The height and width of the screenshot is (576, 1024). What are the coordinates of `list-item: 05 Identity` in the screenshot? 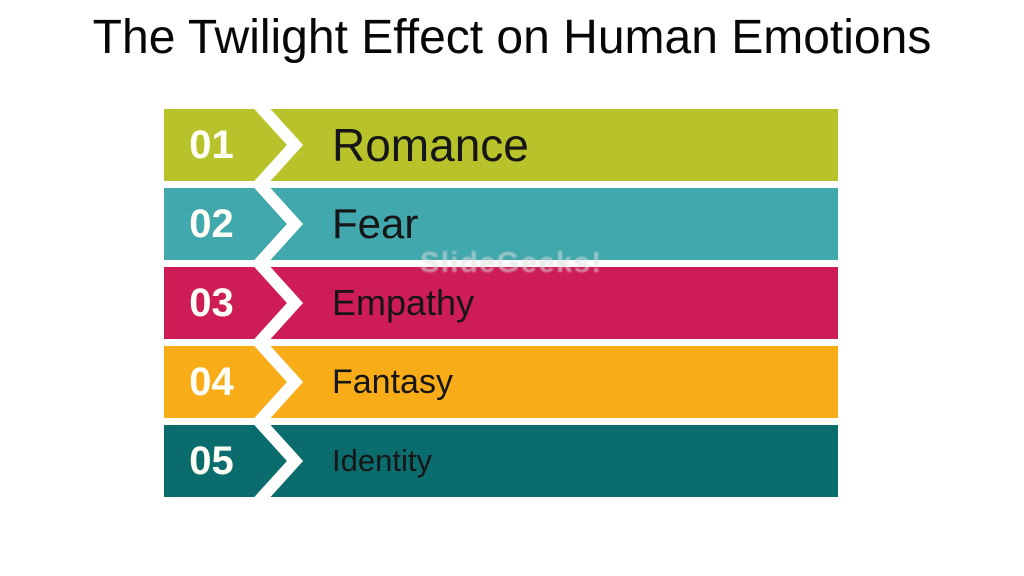 It's located at (501, 461).